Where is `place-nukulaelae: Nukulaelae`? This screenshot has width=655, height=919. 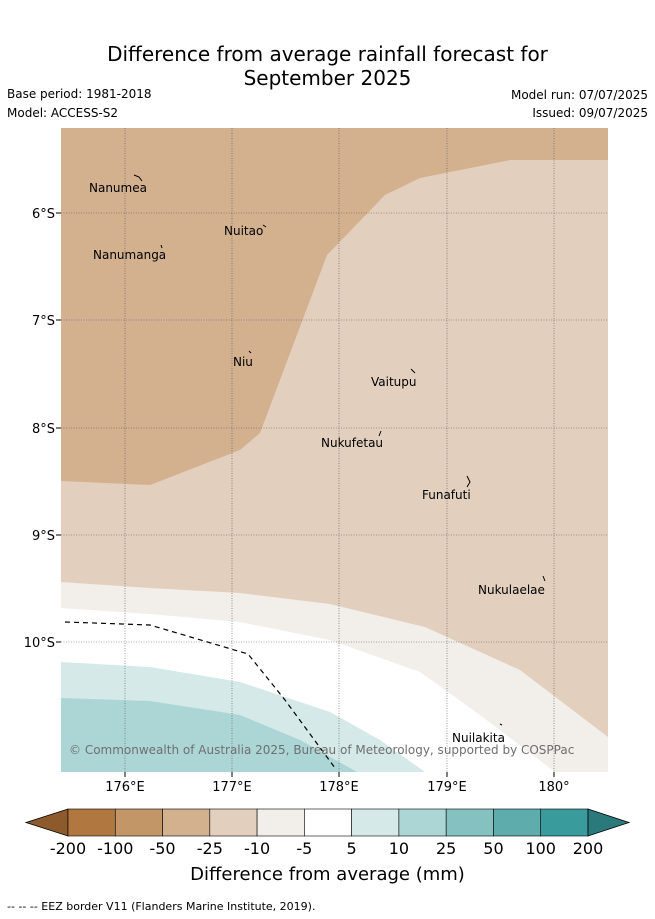 place-nukulaelae: Nukulaelae is located at coordinates (511, 590).